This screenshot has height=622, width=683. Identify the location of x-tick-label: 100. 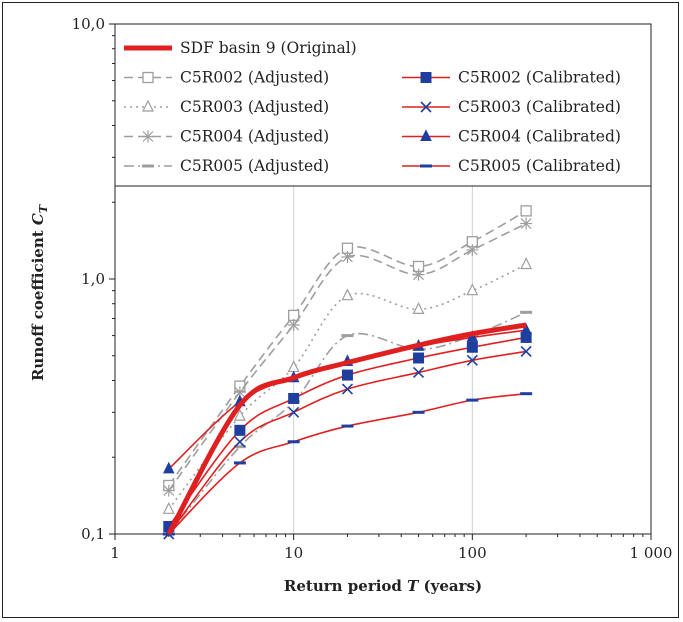
(472, 553).